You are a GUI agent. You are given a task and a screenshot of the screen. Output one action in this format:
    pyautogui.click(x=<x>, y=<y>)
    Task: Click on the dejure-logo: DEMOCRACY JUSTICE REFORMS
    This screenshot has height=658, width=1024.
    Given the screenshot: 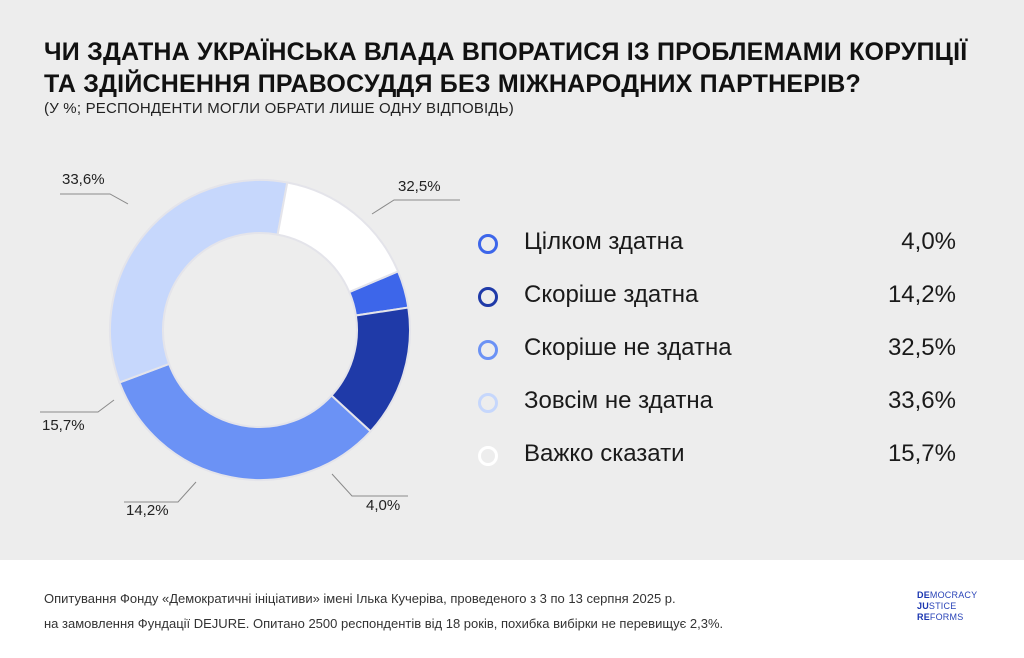 What is the action you would take?
    pyautogui.click(x=947, y=606)
    